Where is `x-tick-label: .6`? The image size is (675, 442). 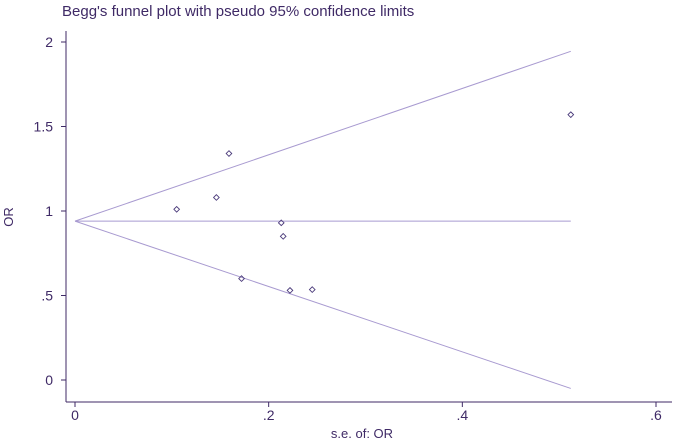
x-tick-label: .6 is located at coordinates (656, 415).